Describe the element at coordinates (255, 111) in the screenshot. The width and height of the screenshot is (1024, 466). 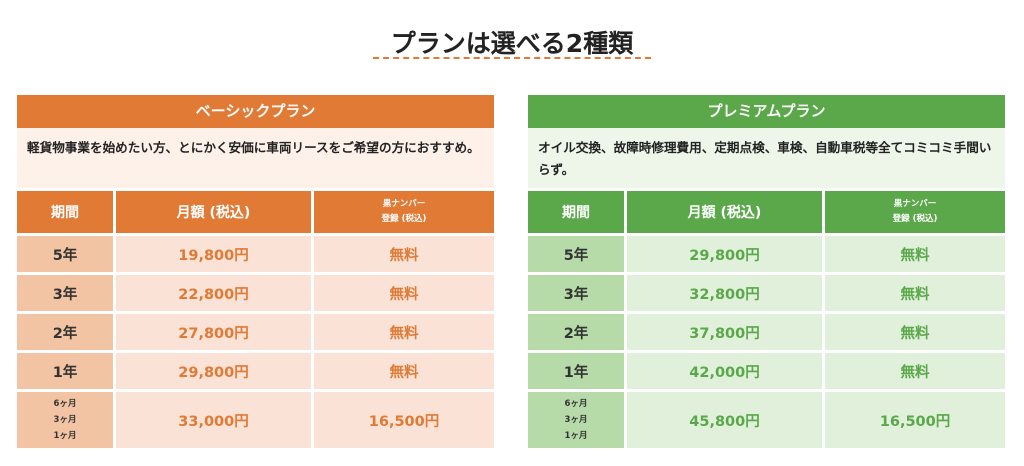
I see `plan-name: ベーシックプラン` at that location.